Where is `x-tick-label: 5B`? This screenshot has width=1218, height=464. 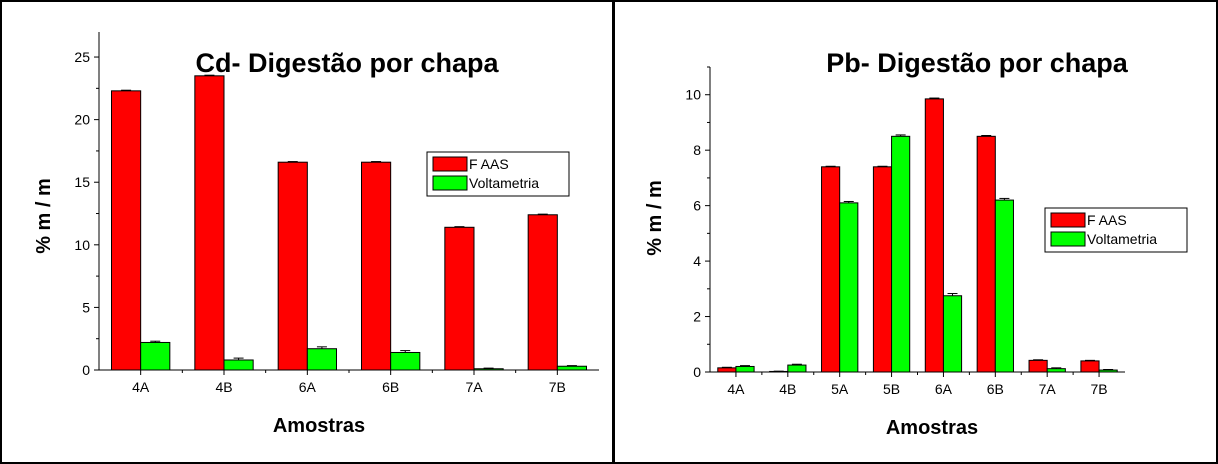 x-tick-label: 5B is located at coordinates (891, 389).